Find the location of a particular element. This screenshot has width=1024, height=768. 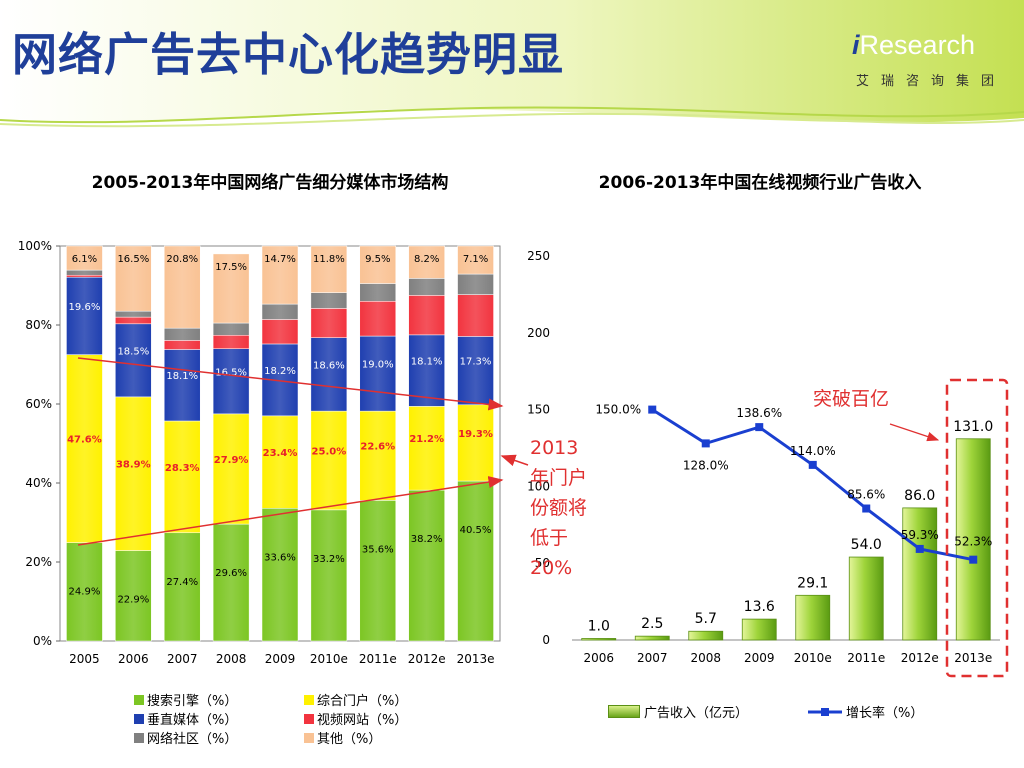

data-label: 16.5% is located at coordinates (133, 259).